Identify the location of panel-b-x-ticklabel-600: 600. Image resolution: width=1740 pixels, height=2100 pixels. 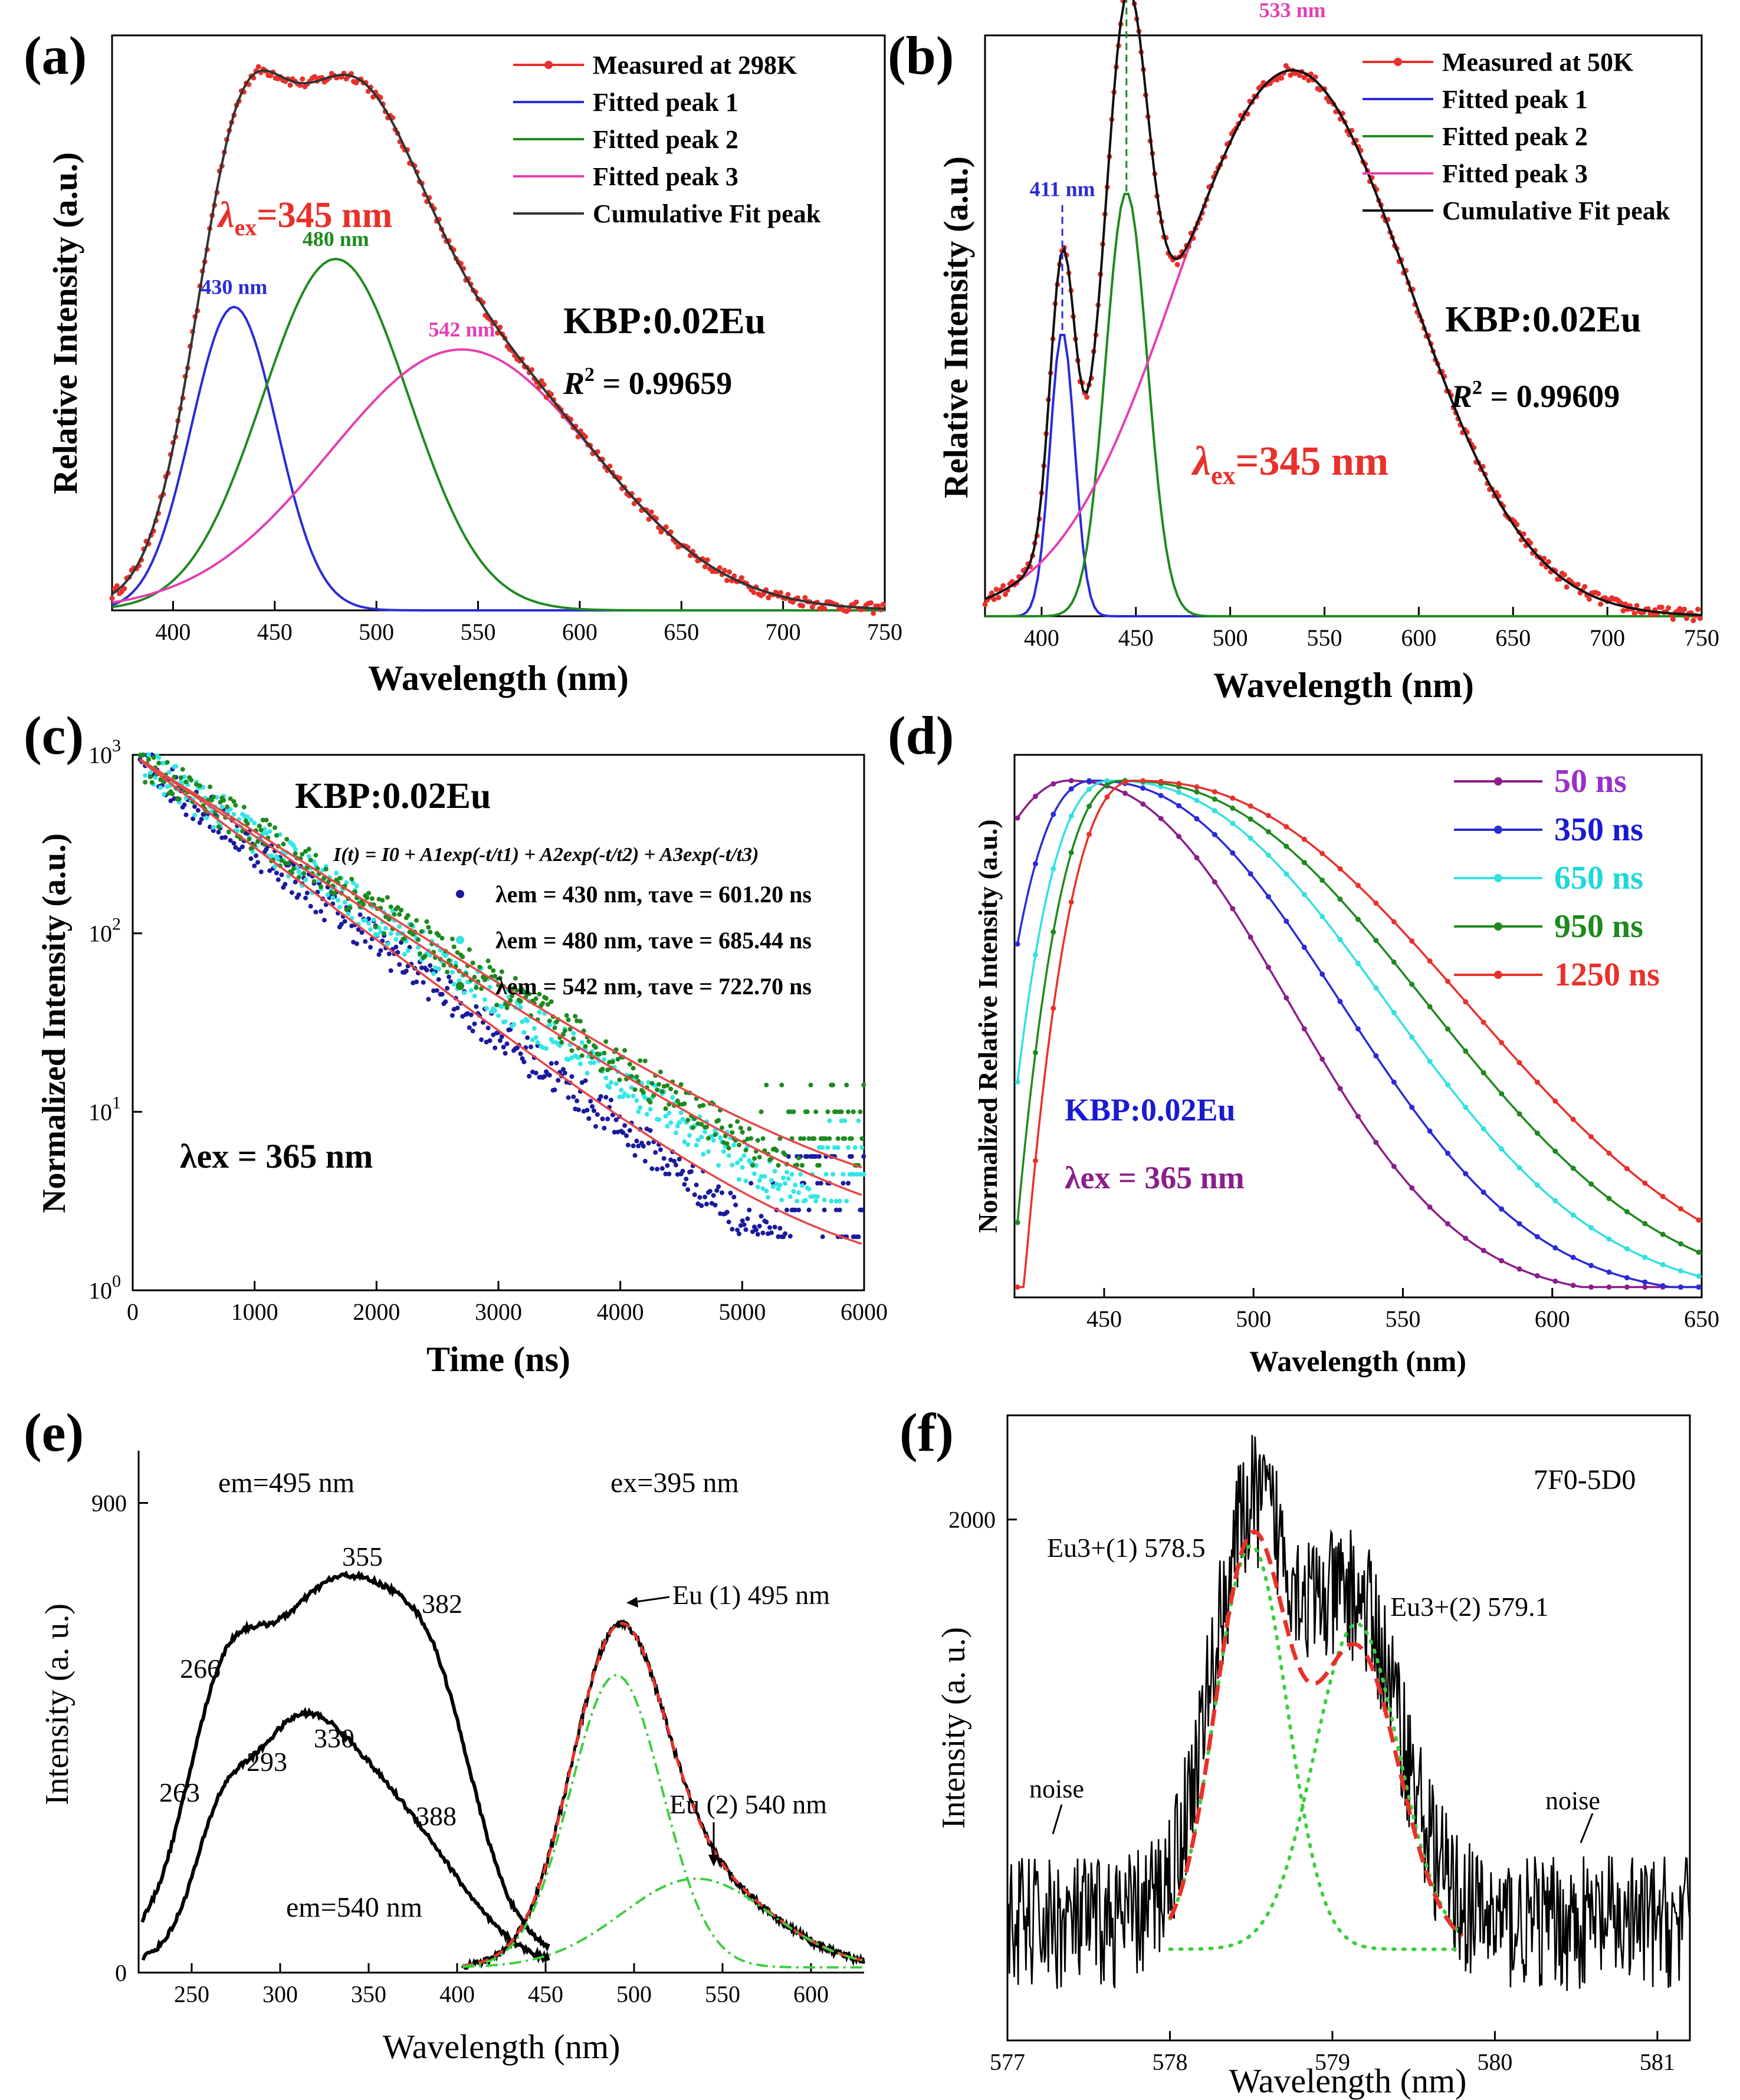
(1419, 638).